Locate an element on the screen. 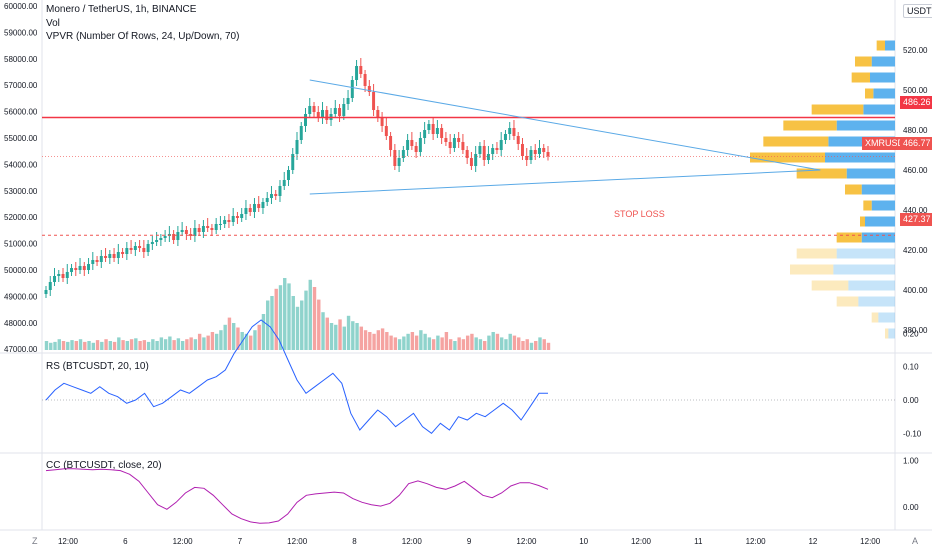 The height and width of the screenshot is (550, 932). volume-bars is located at coordinates (297, 314).